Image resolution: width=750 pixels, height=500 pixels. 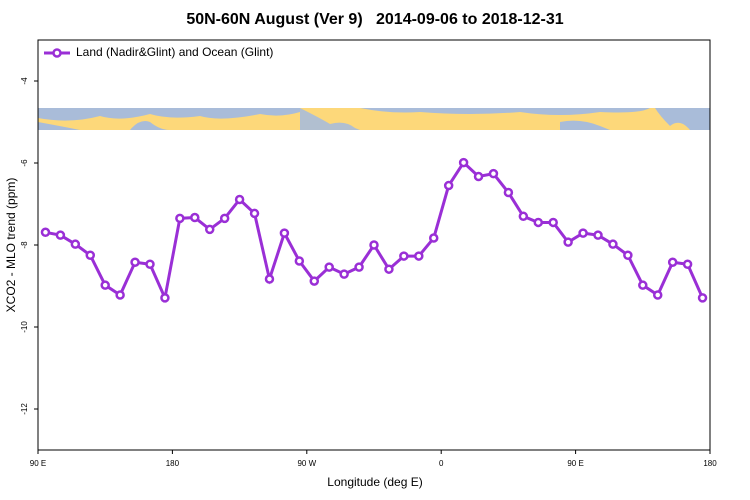 I want to click on y-tick-label: -8, so click(x=24, y=245).